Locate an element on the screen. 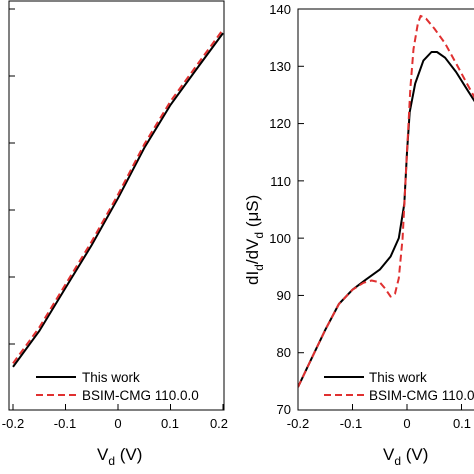  right-ytick-label-90: 90 is located at coordinates (284, 295).